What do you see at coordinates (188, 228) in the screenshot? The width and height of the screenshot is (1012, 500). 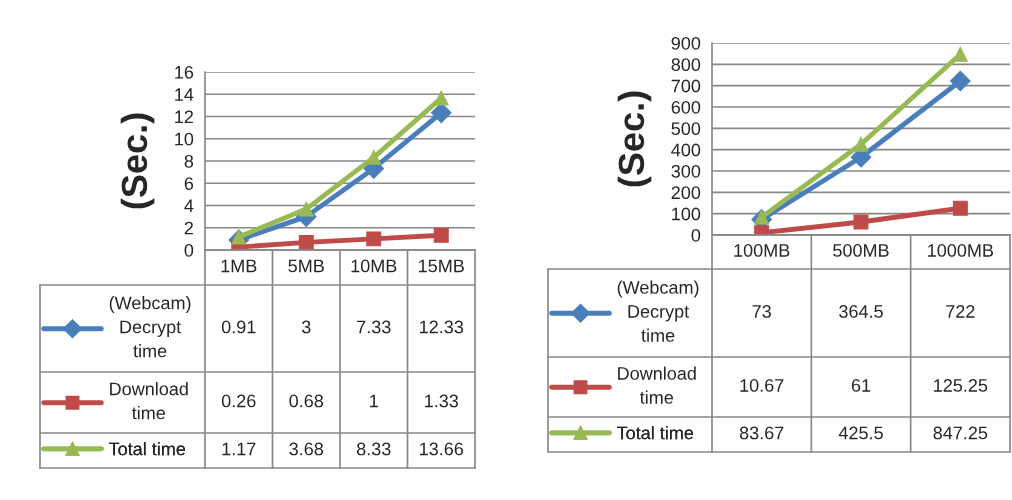 I see `y-tick-label: 2` at bounding box center [188, 228].